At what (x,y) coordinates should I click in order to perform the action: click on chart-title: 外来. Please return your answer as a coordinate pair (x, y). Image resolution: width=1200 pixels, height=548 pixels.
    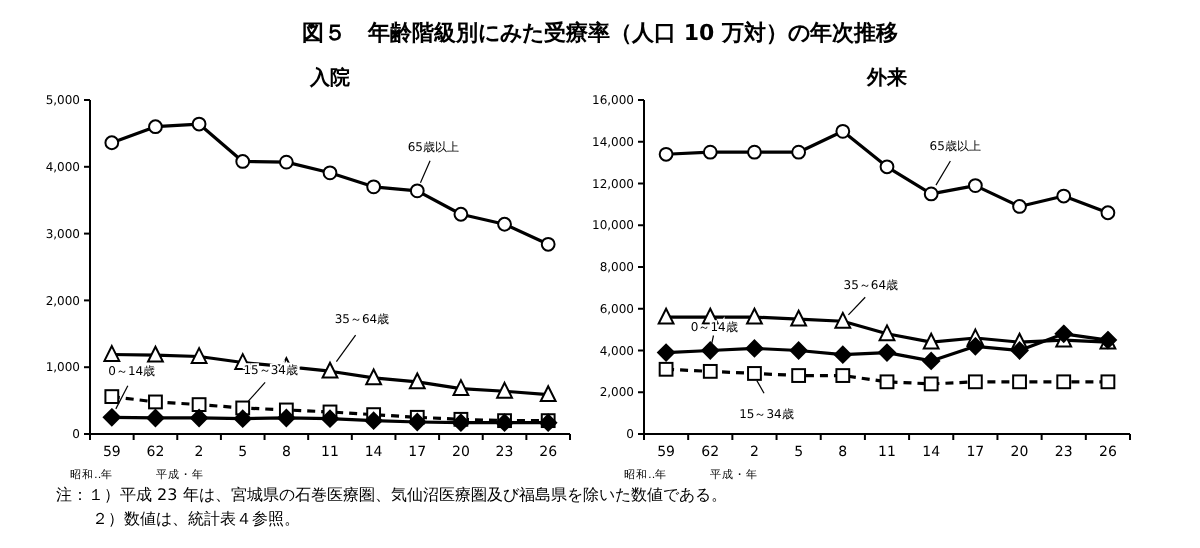
    Looking at the image, I should click on (886, 78).